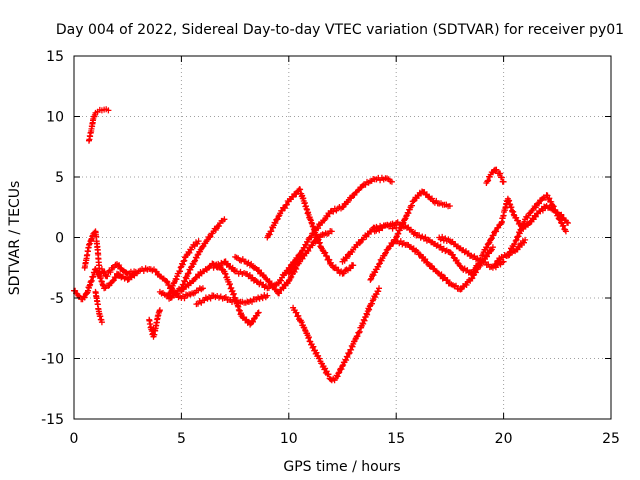  Describe the element at coordinates (52, 360) in the screenshot. I see `y-tick-label: -10` at that location.